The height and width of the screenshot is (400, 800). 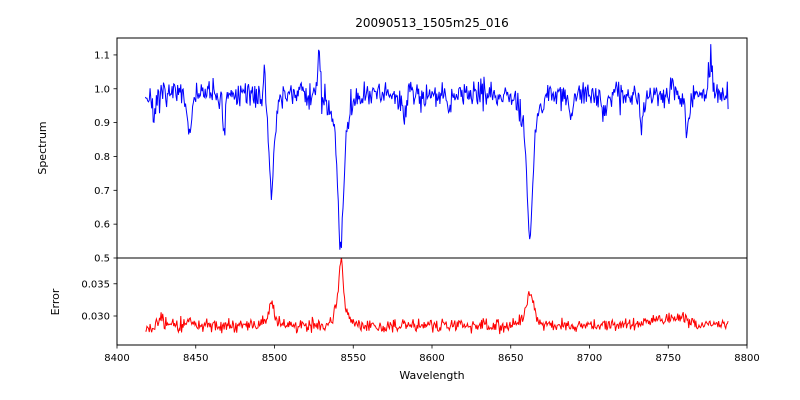 What do you see at coordinates (42, 147) in the screenshot?
I see `y-axis-label-spectrum: Spectrum` at bounding box center [42, 147].